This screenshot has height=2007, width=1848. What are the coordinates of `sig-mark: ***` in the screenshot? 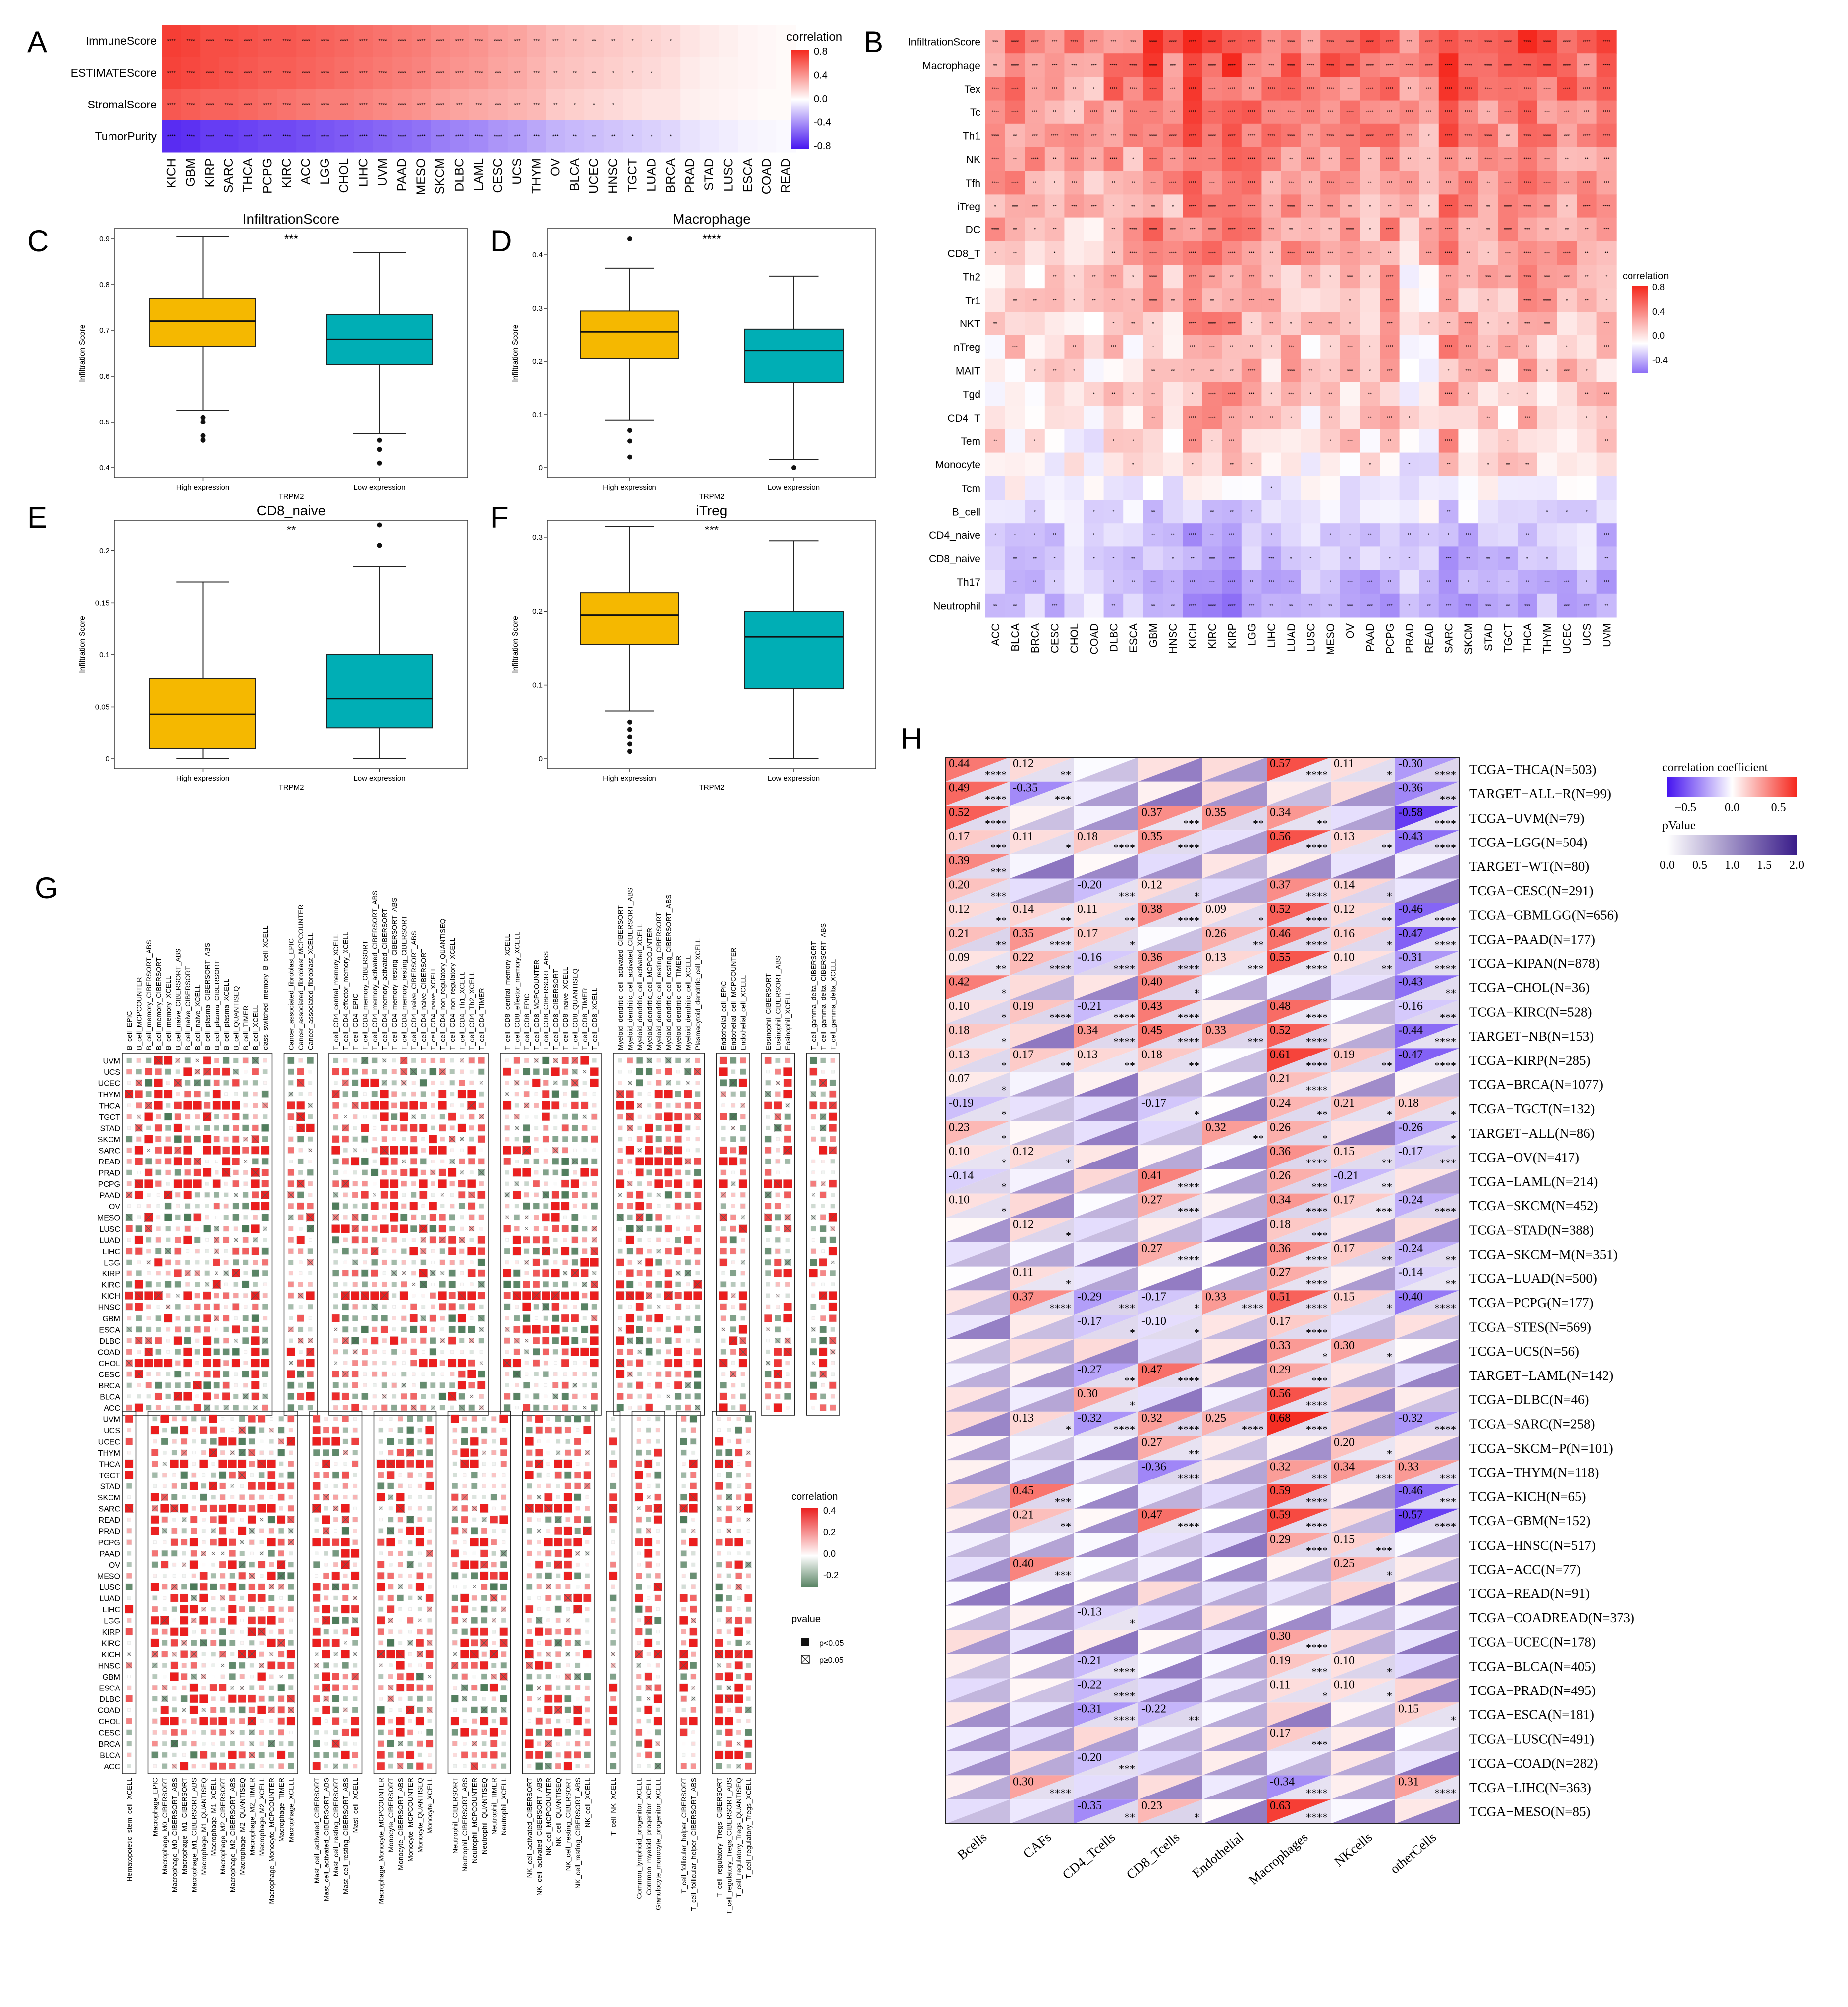 It's located at (1449, 559).